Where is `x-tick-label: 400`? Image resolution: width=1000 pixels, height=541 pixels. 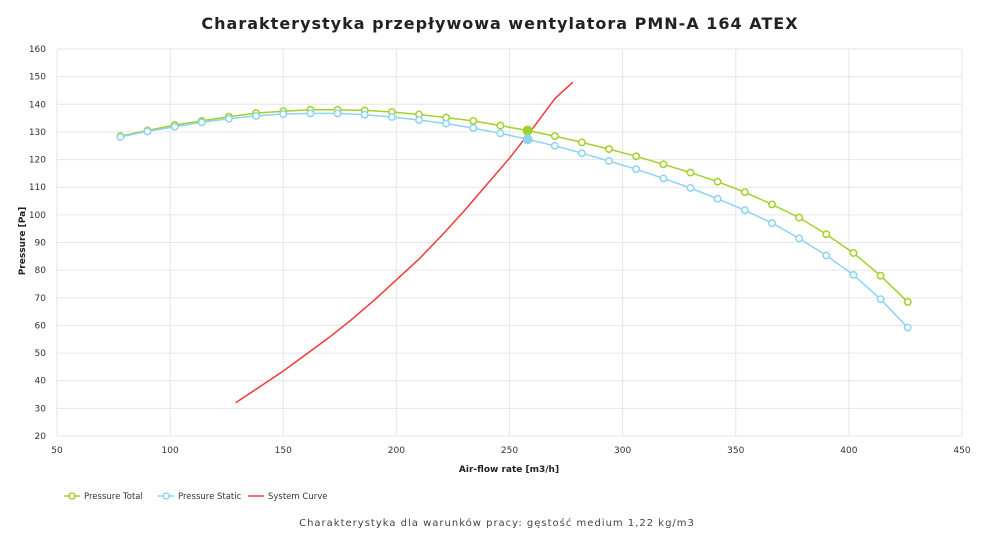 x-tick-label: 400 is located at coordinates (848, 451).